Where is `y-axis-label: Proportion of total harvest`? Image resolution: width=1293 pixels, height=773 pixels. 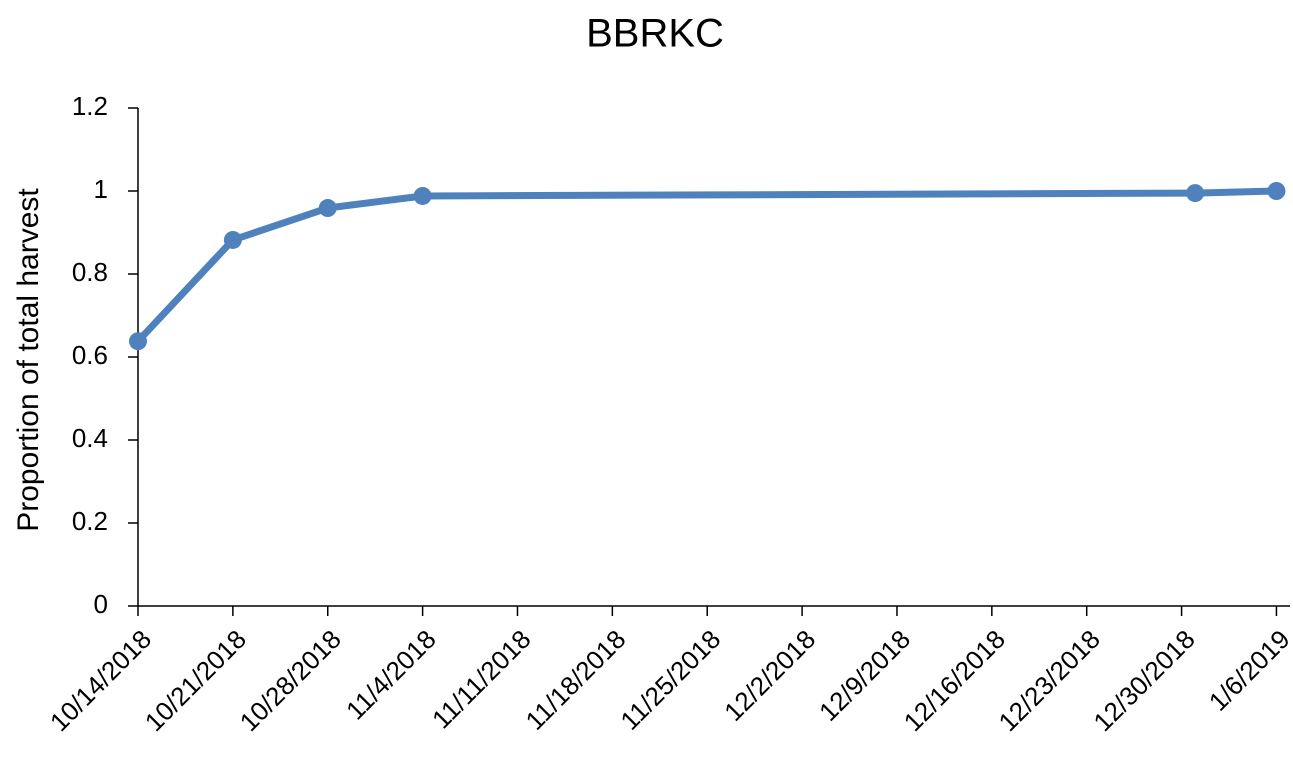
y-axis-label: Proportion of total harvest is located at coordinates (28, 360).